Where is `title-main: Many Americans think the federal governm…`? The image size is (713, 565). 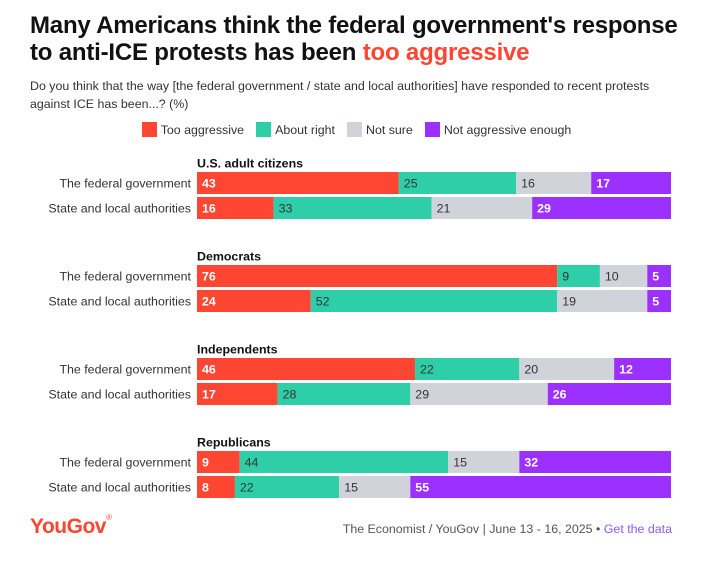
title-main: Many Americans think the federal governm… is located at coordinates (354, 39).